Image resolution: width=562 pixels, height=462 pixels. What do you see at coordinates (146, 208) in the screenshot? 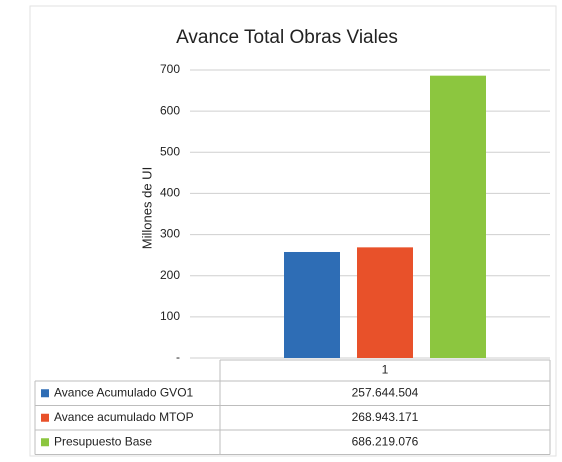
I see `y-axis-title: Millones de UI` at bounding box center [146, 208].